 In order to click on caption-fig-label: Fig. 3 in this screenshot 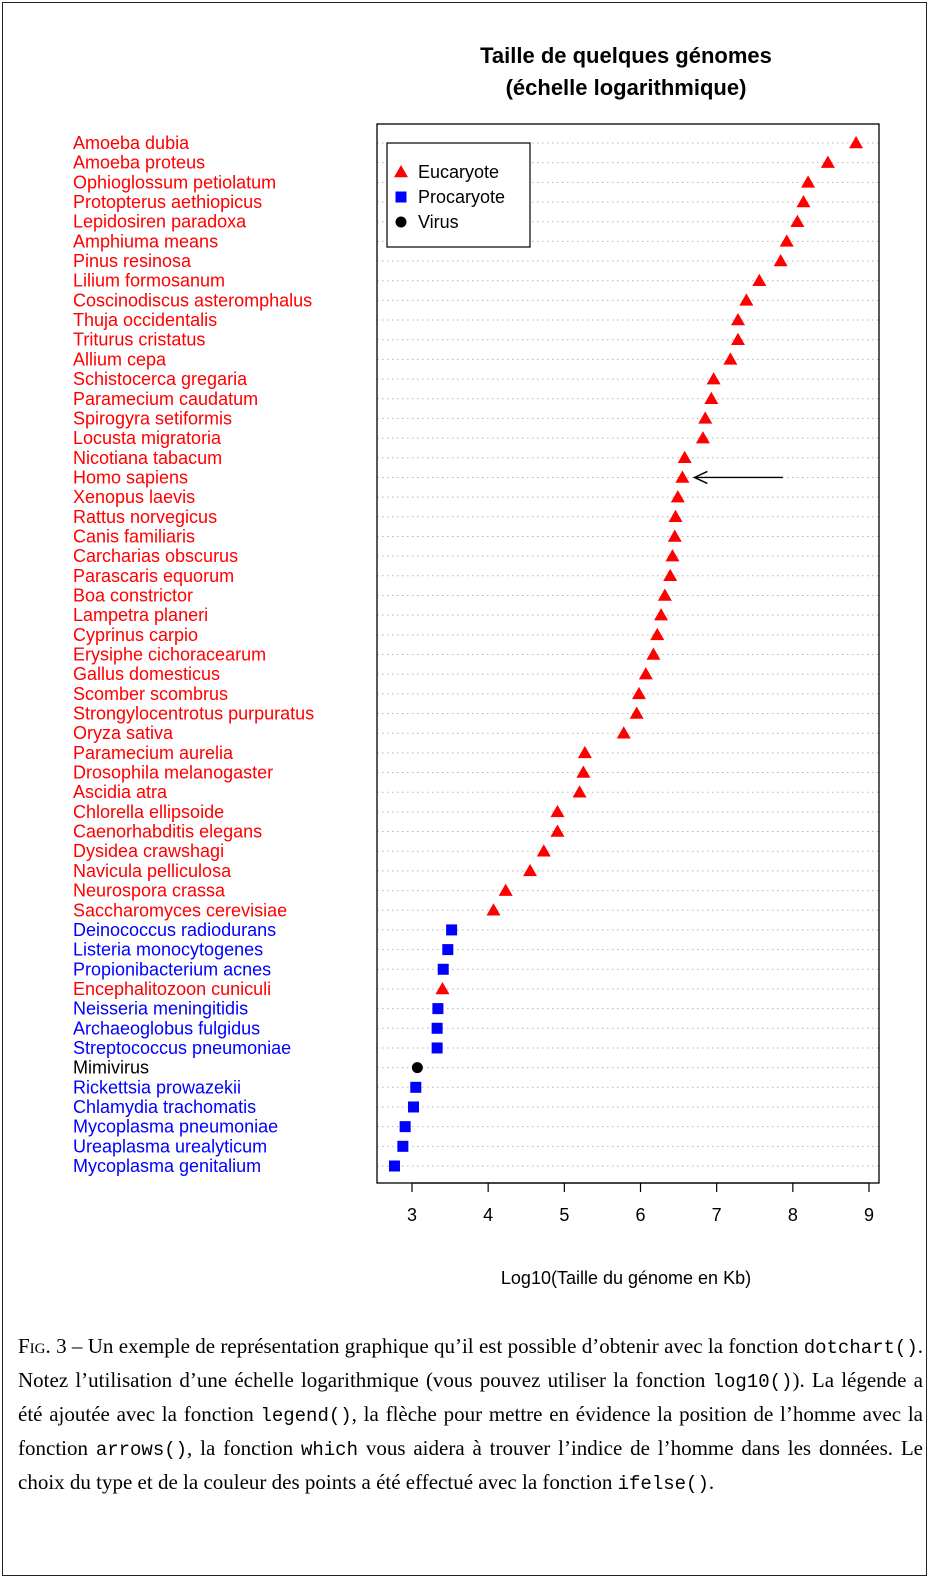, I will do `click(42, 1346)`.